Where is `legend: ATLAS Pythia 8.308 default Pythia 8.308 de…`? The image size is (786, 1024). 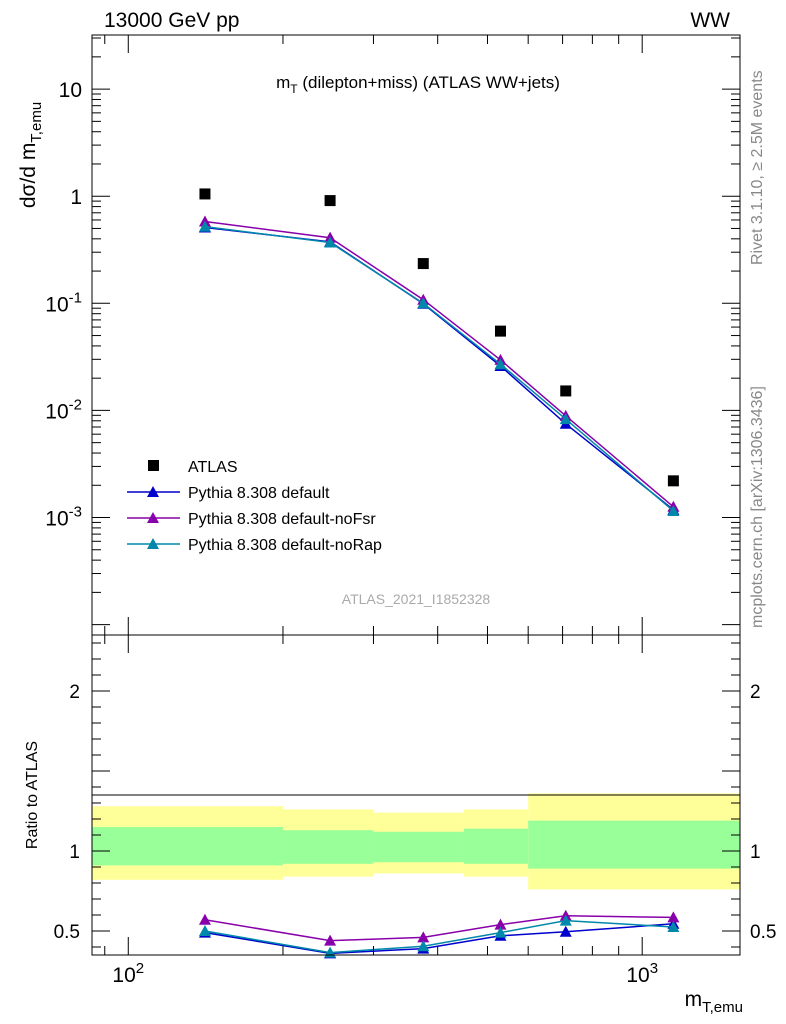 legend: ATLAS Pythia 8.308 default Pythia 8.308 de… is located at coordinates (254, 506).